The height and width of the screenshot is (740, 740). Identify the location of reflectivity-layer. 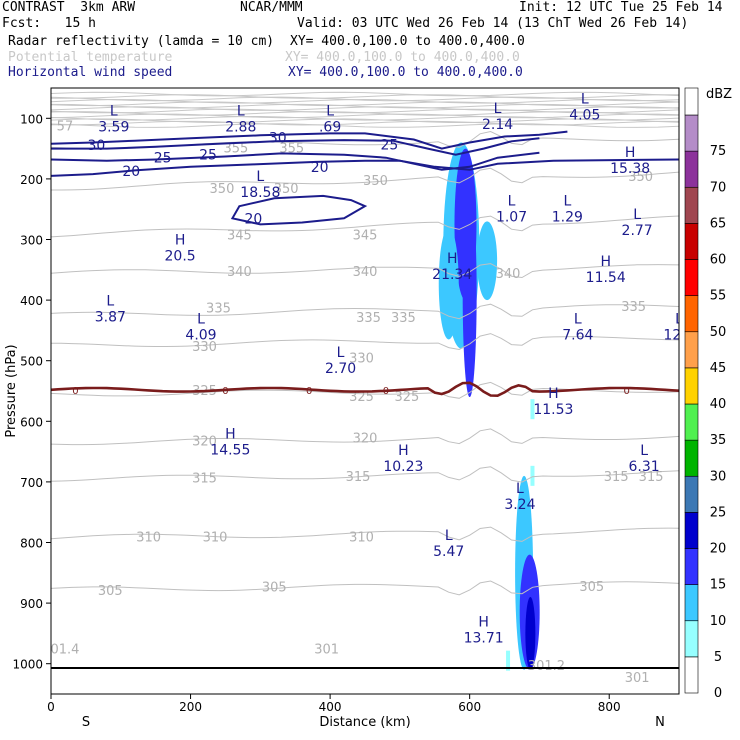
(489, 406).